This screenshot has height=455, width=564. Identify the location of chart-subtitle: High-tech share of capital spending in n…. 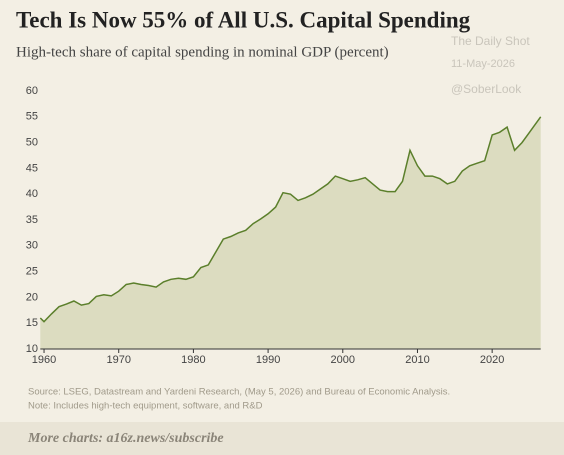
(202, 52).